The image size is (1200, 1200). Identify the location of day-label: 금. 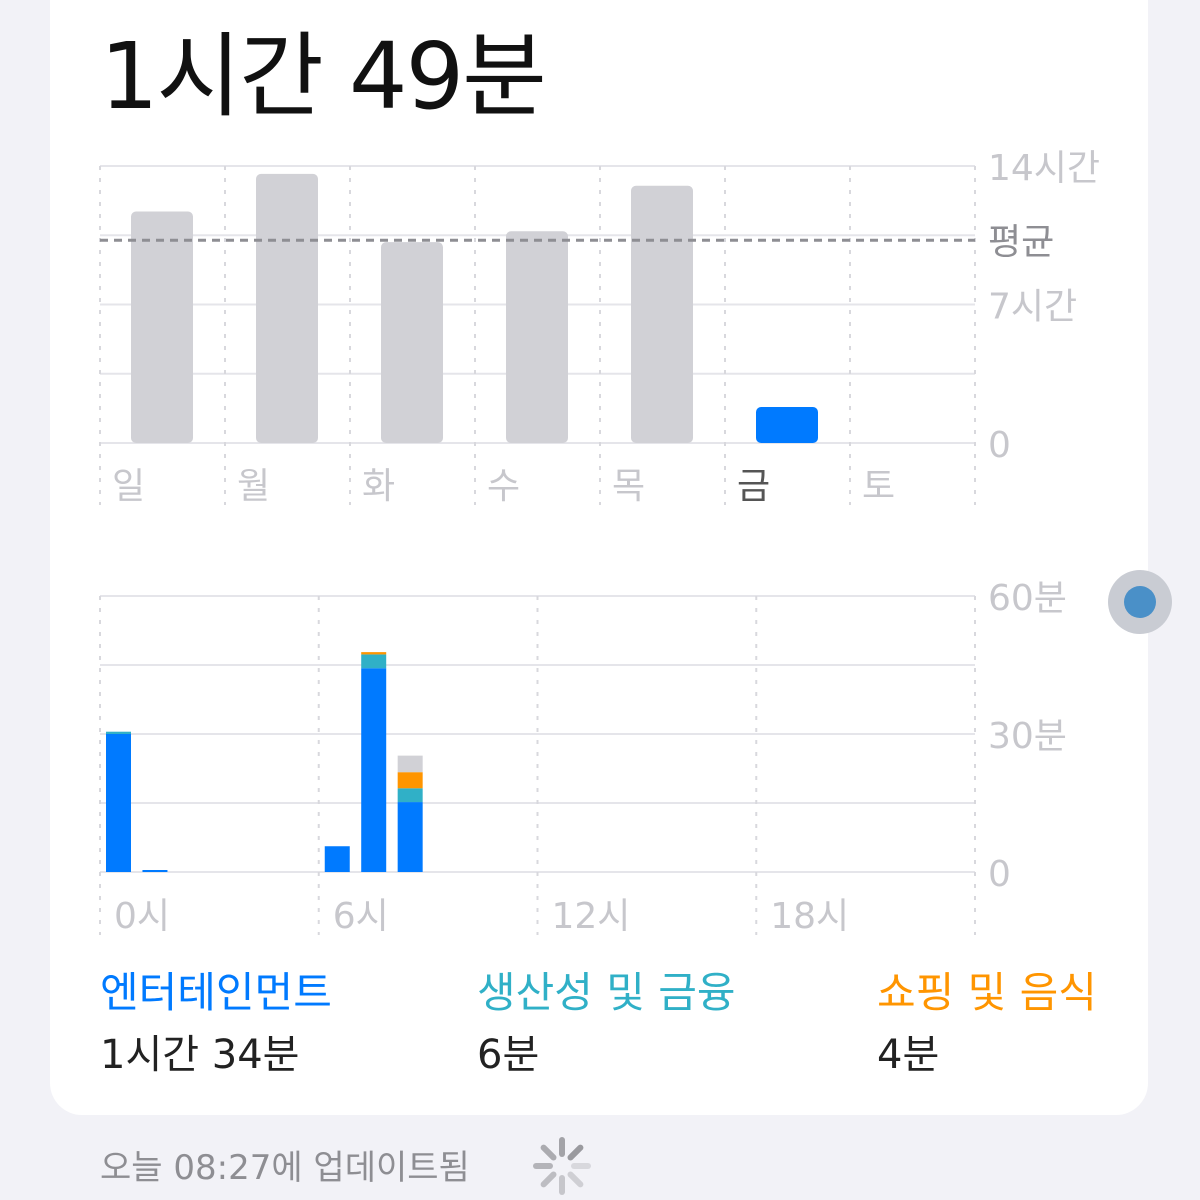
(753, 486).